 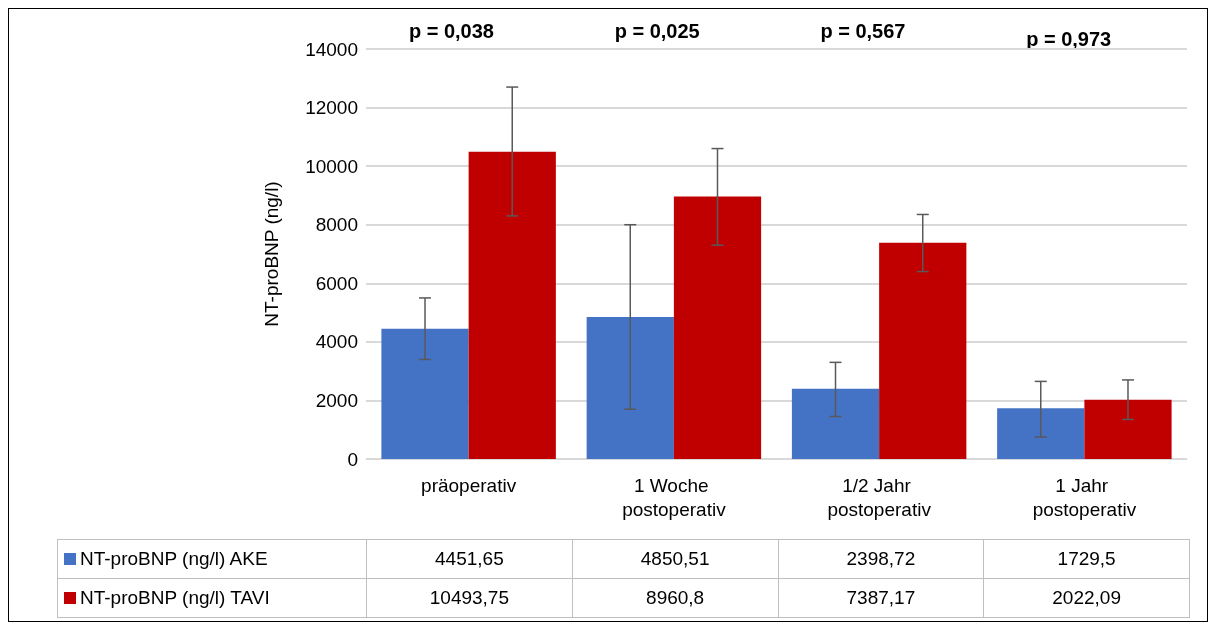 I want to click on text: p = 0,025, so click(x=657, y=31).